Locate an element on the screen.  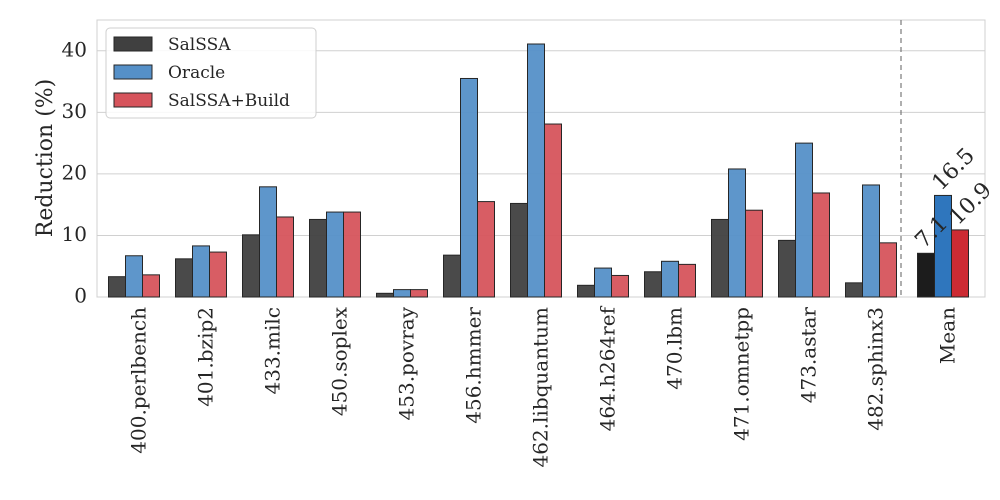
legend-swatch-salssa is located at coordinates (133, 44).